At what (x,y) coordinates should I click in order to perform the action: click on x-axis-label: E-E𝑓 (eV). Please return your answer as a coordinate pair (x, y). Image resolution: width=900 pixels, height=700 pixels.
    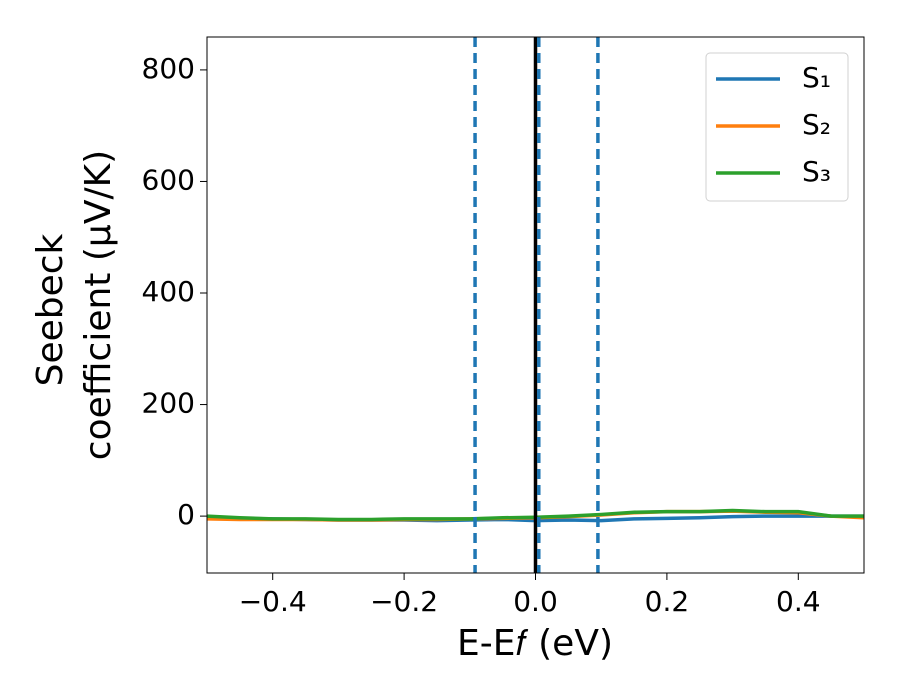
    Looking at the image, I should click on (535, 643).